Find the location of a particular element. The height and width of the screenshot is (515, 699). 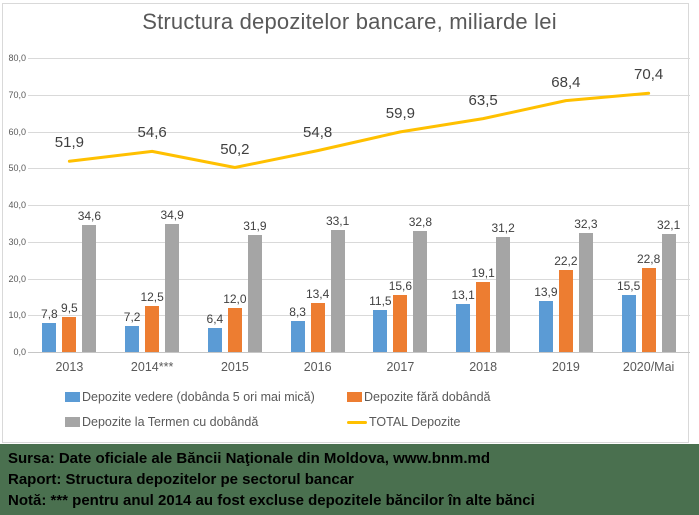

y-tick-label: 20,0 is located at coordinates (17, 278).